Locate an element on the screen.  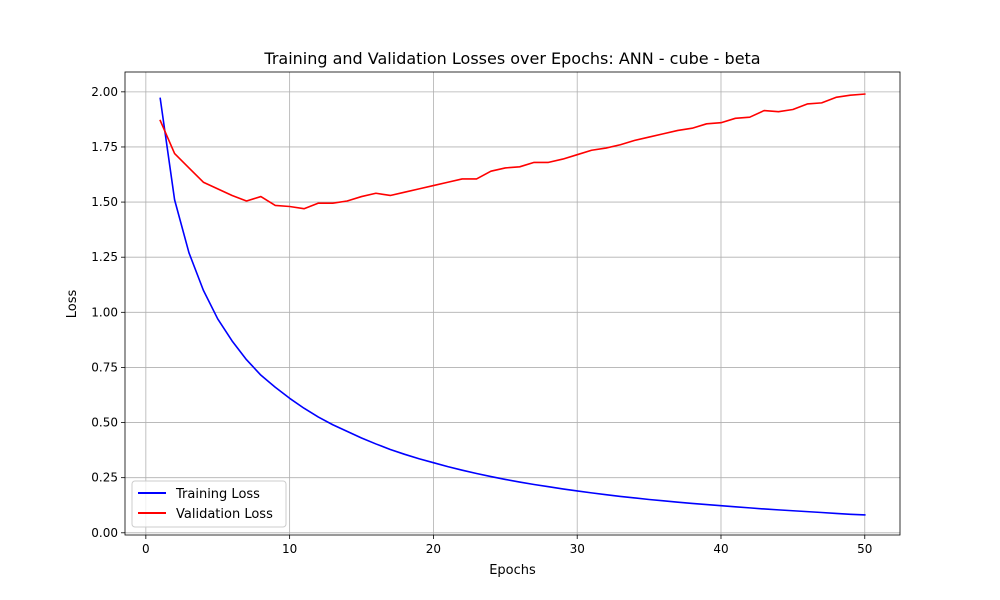
legend-label-training: Training Loss is located at coordinates (217, 494).